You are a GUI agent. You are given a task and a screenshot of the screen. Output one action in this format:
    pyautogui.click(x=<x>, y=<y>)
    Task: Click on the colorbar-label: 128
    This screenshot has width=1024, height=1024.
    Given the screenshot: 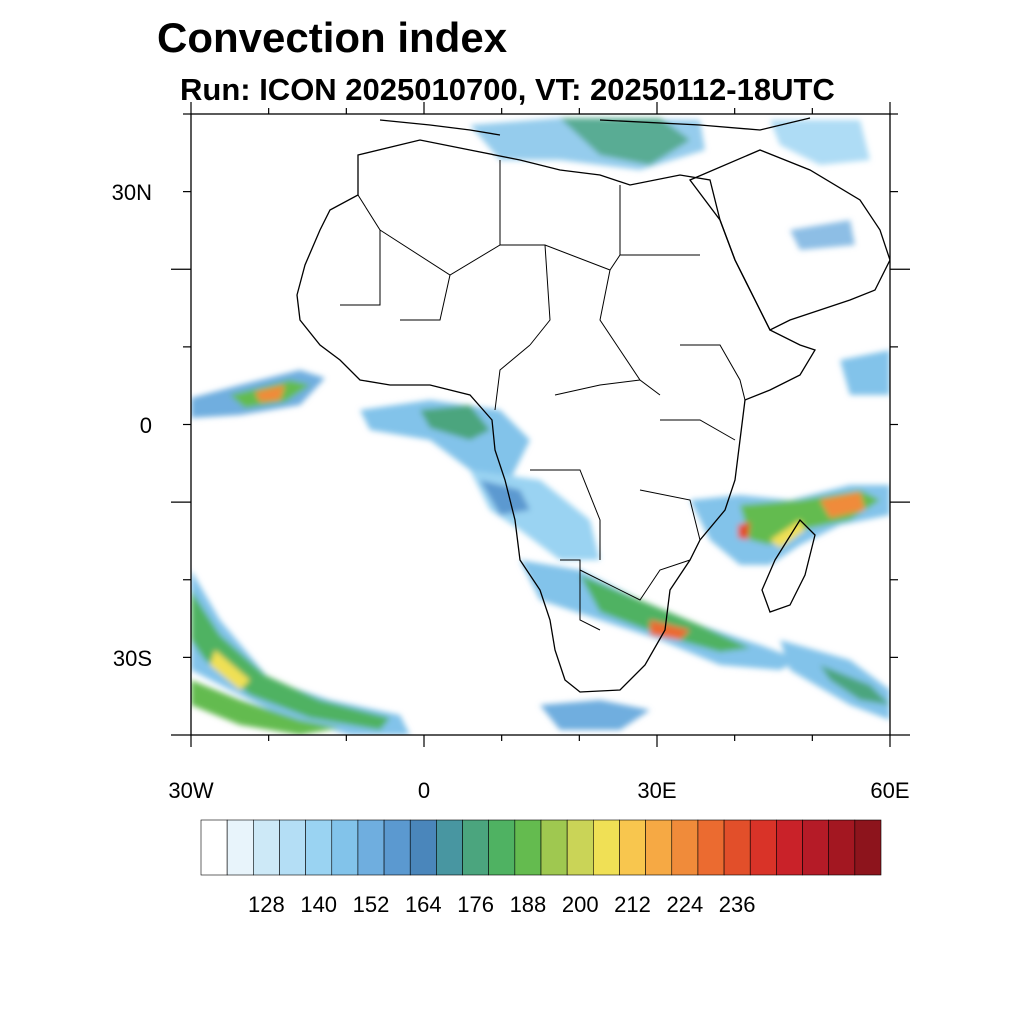 What is the action you would take?
    pyautogui.click(x=266, y=904)
    